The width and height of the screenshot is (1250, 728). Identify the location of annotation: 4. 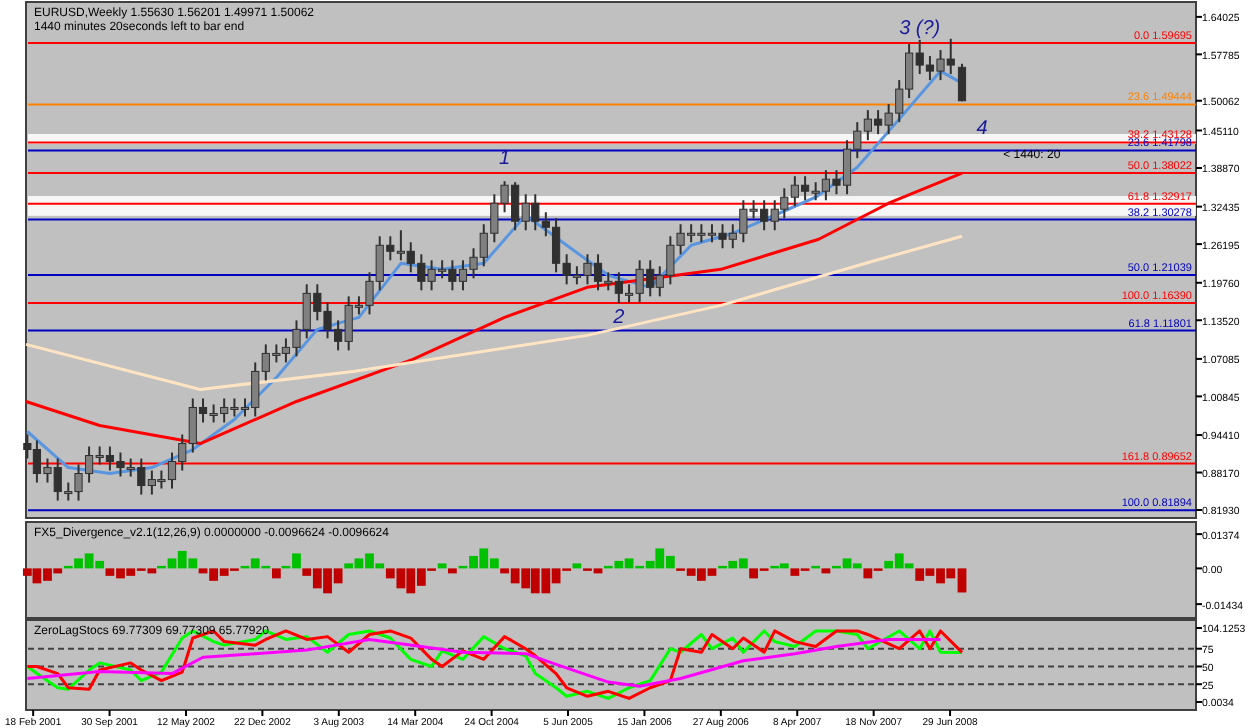
(982, 129).